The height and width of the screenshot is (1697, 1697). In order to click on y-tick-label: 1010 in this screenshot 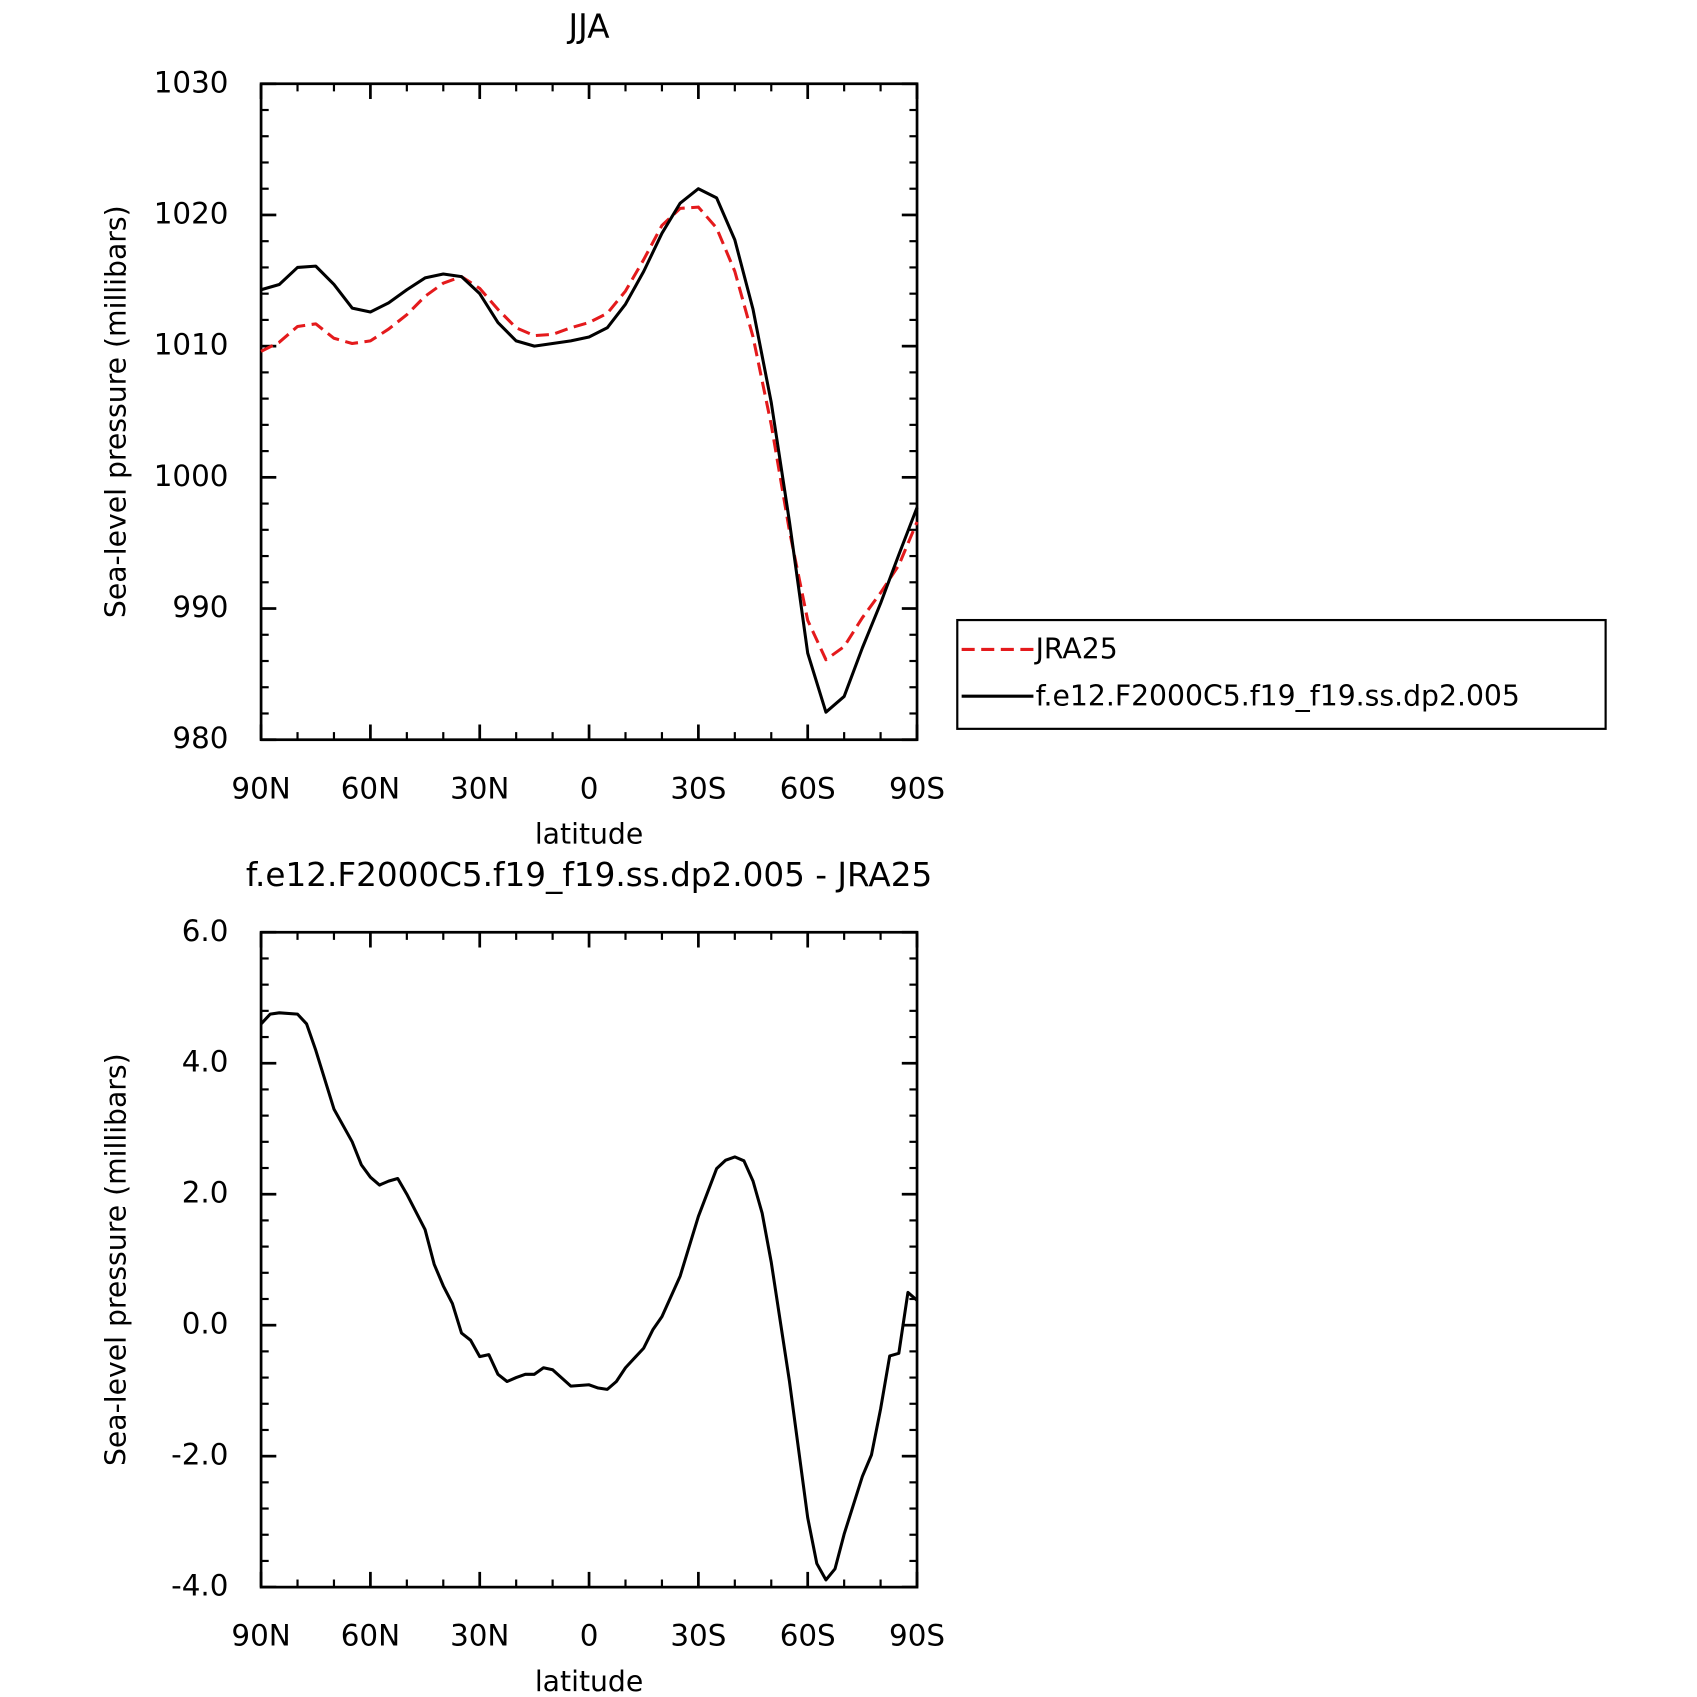, I will do `click(191, 345)`.